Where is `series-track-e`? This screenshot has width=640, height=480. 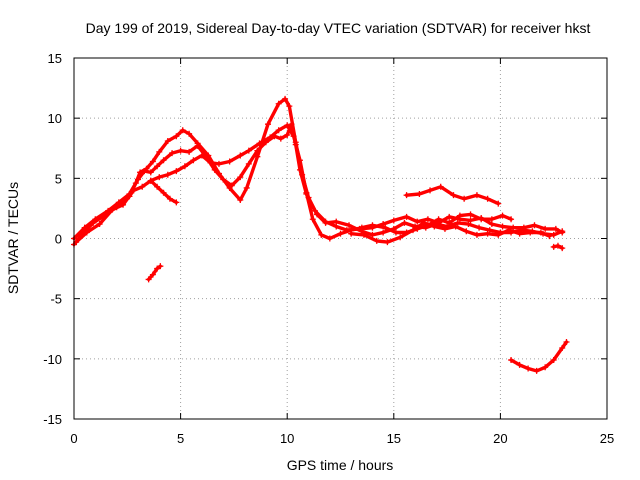
series-track-e is located at coordinates (452, 195).